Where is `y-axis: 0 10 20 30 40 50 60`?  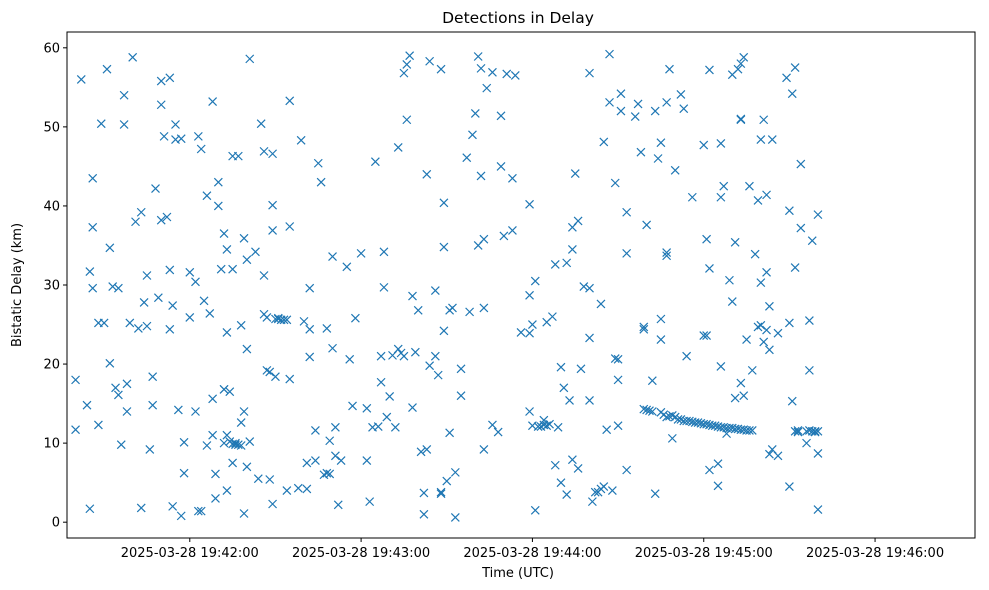
y-axis: 0 10 20 30 40 50 60 is located at coordinates (55, 286).